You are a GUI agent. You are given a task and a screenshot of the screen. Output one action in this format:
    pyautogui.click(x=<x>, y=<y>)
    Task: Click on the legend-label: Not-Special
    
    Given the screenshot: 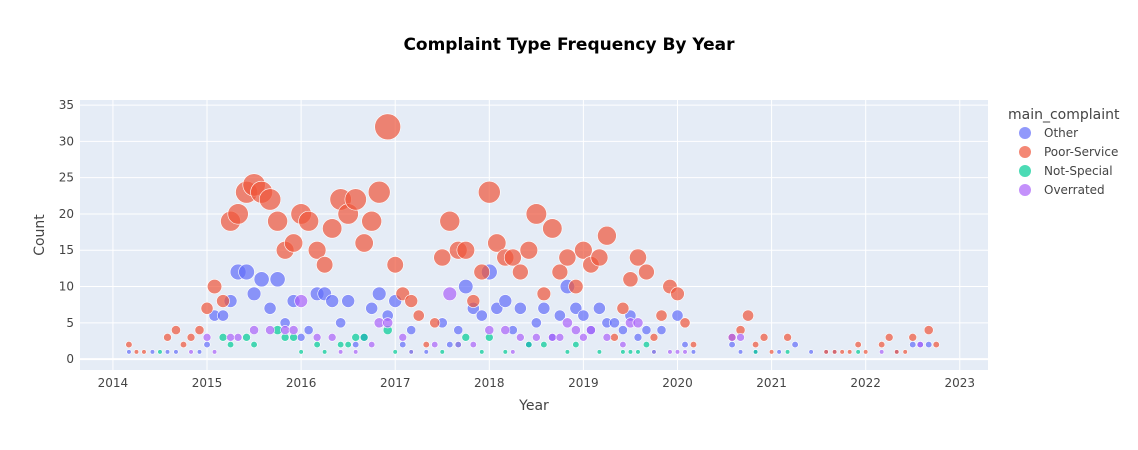 What is the action you would take?
    pyautogui.click(x=1078, y=171)
    